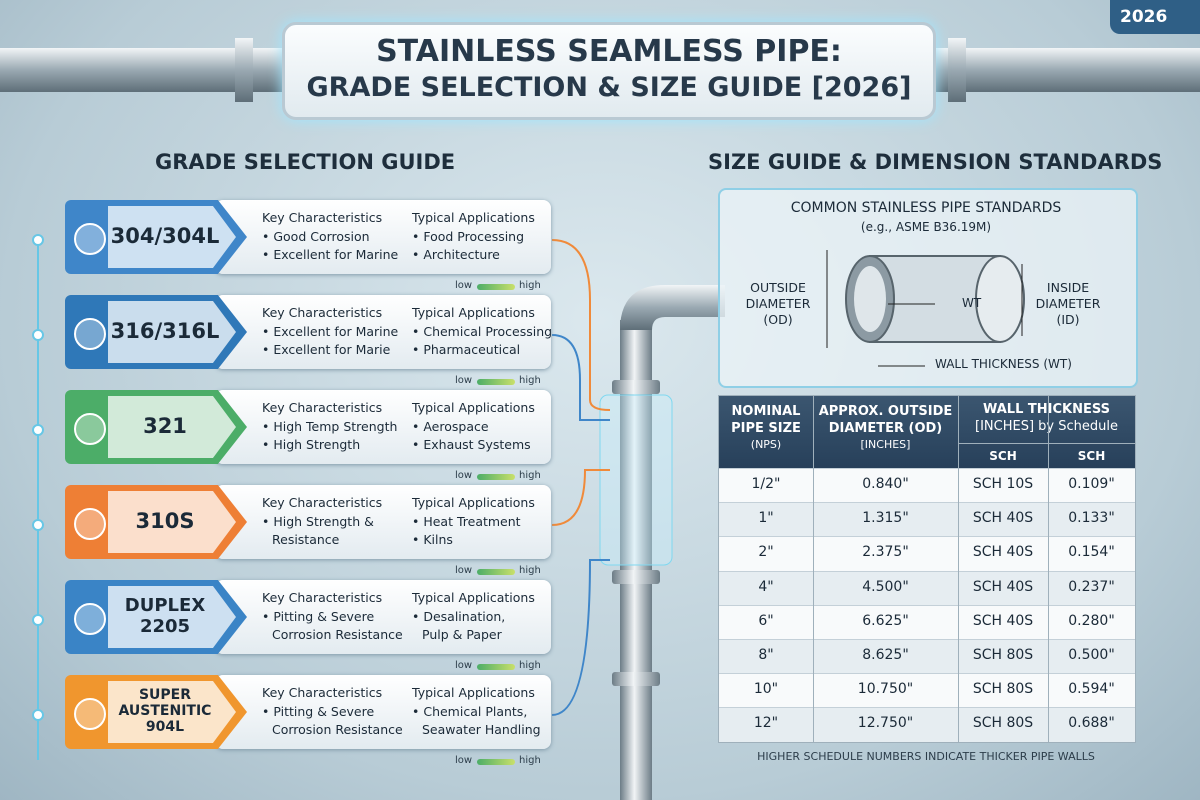 This screenshot has width=1200, height=800. Describe the element at coordinates (935, 162) in the screenshot. I see `section-heading: SIZE GUIDE & DIMENSION STANDARDS` at that location.